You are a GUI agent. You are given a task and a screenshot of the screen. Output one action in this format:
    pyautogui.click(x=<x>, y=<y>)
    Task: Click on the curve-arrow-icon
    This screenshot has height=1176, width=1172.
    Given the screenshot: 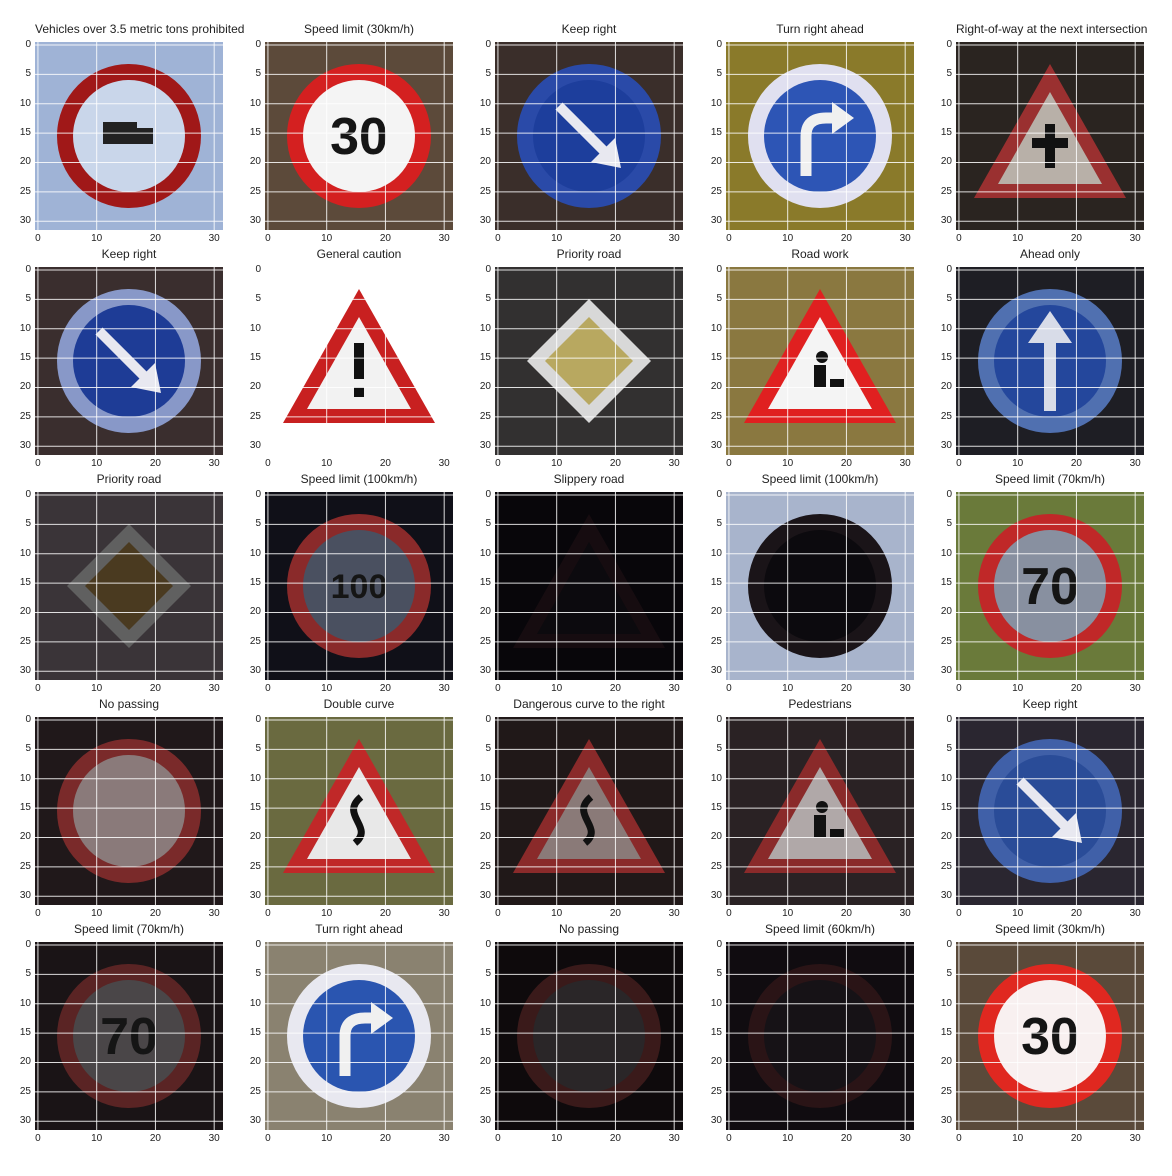 What is the action you would take?
    pyautogui.click(x=357, y=820)
    